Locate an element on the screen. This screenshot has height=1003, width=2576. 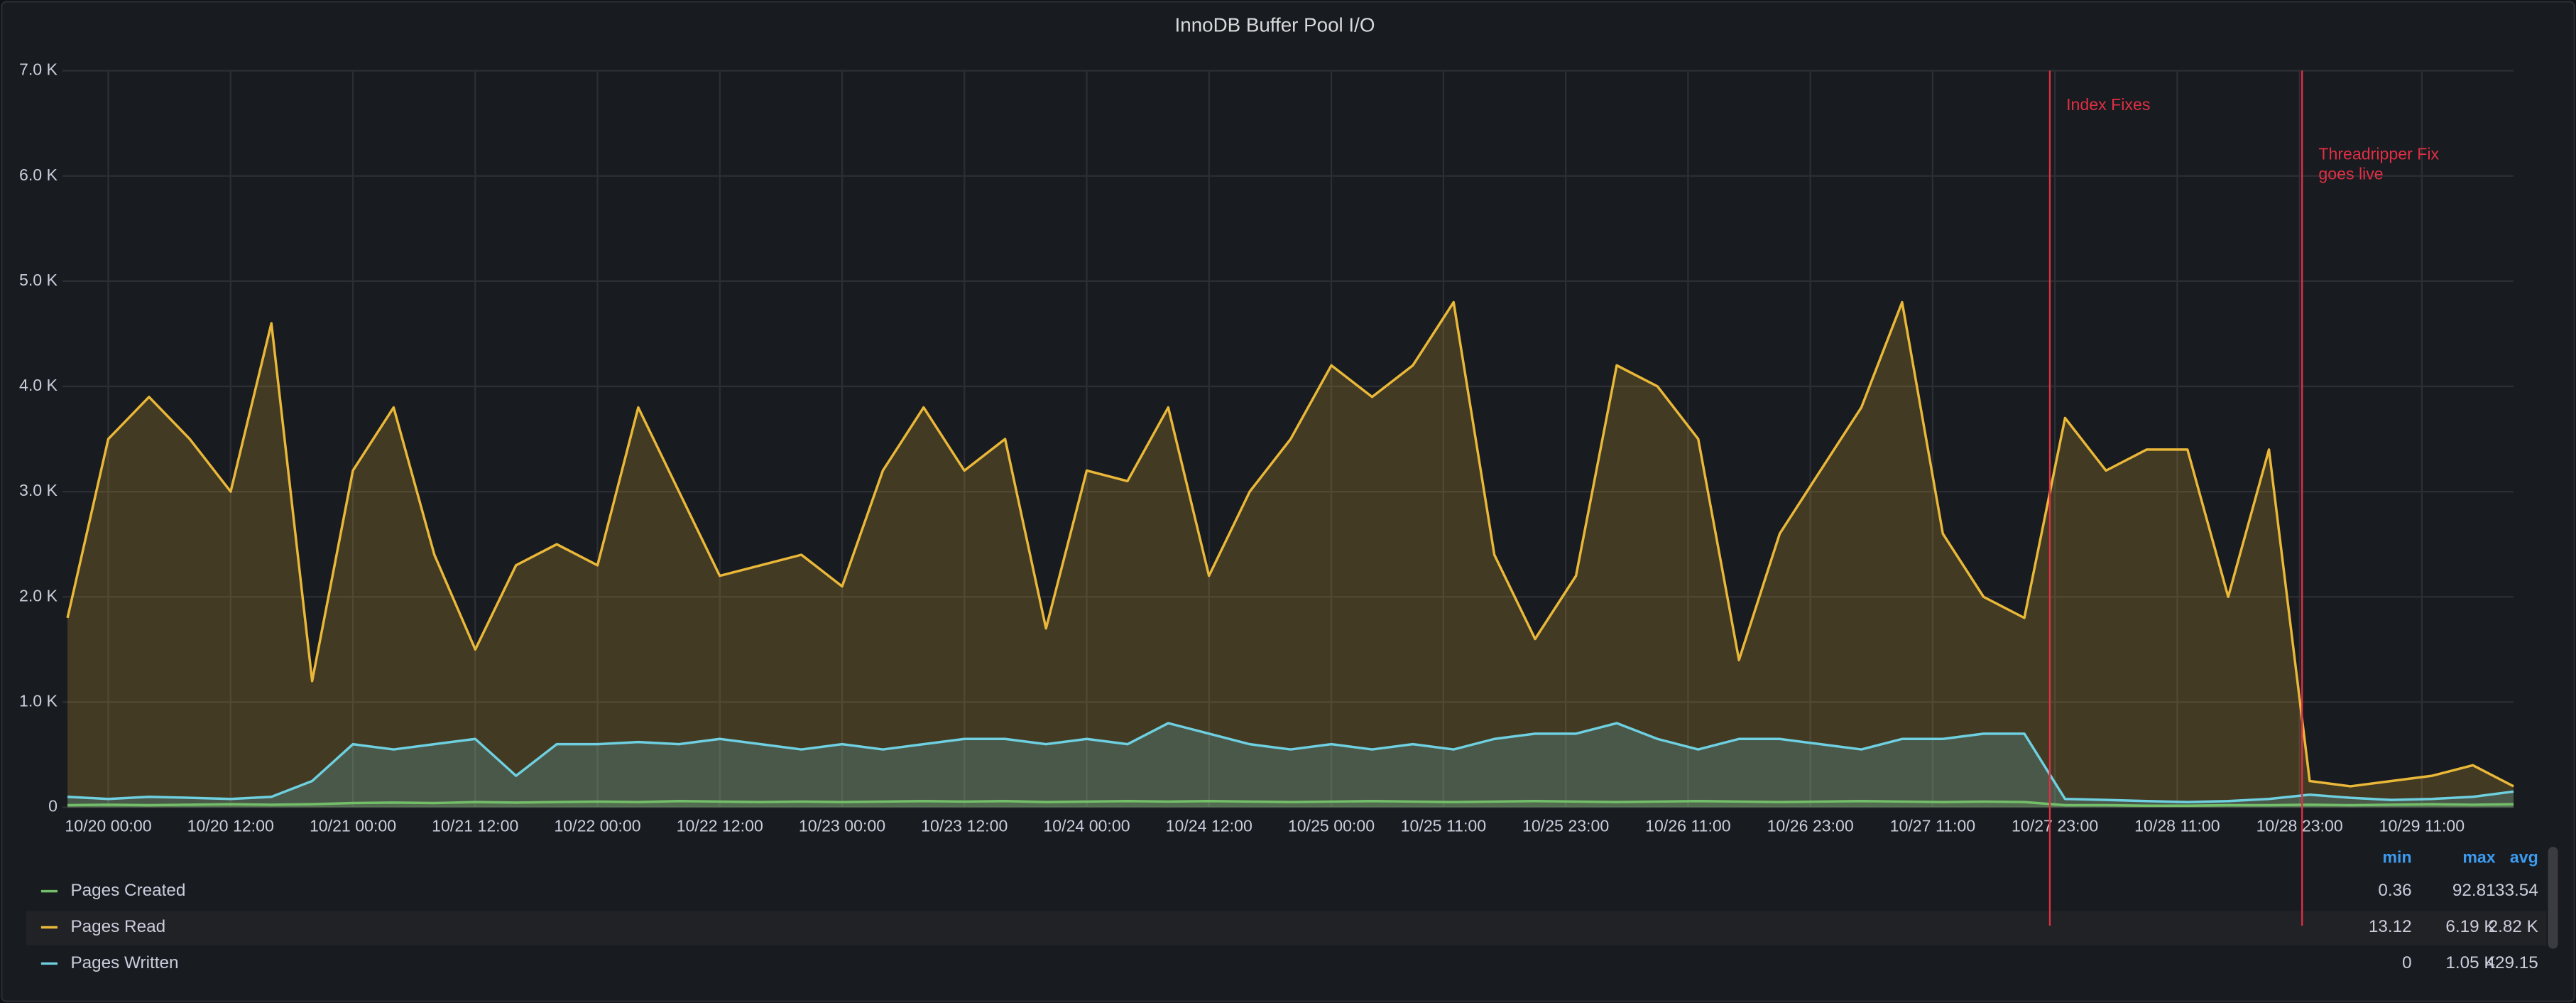
scrollbar is located at coordinates (2553, 898).